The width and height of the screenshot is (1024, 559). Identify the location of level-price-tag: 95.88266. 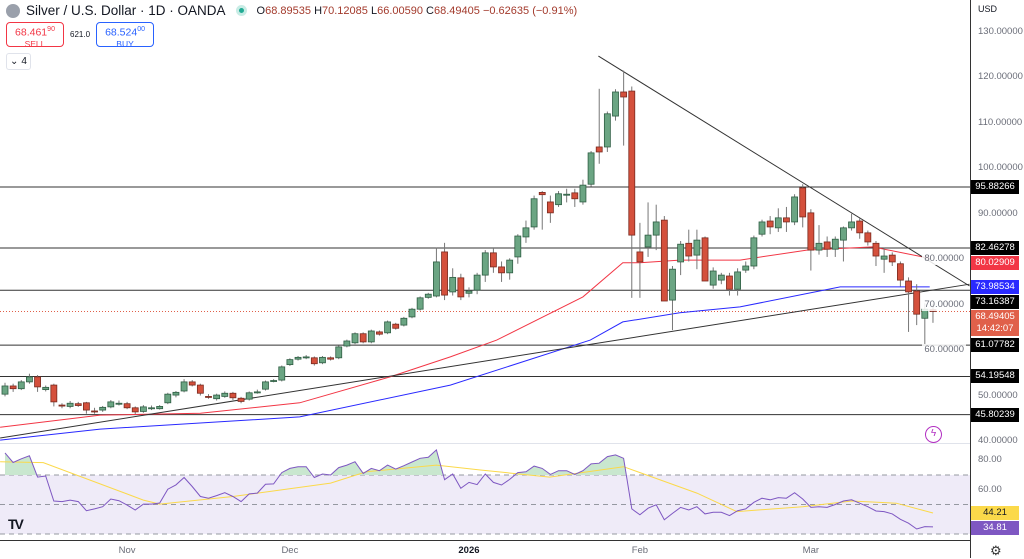
(995, 187).